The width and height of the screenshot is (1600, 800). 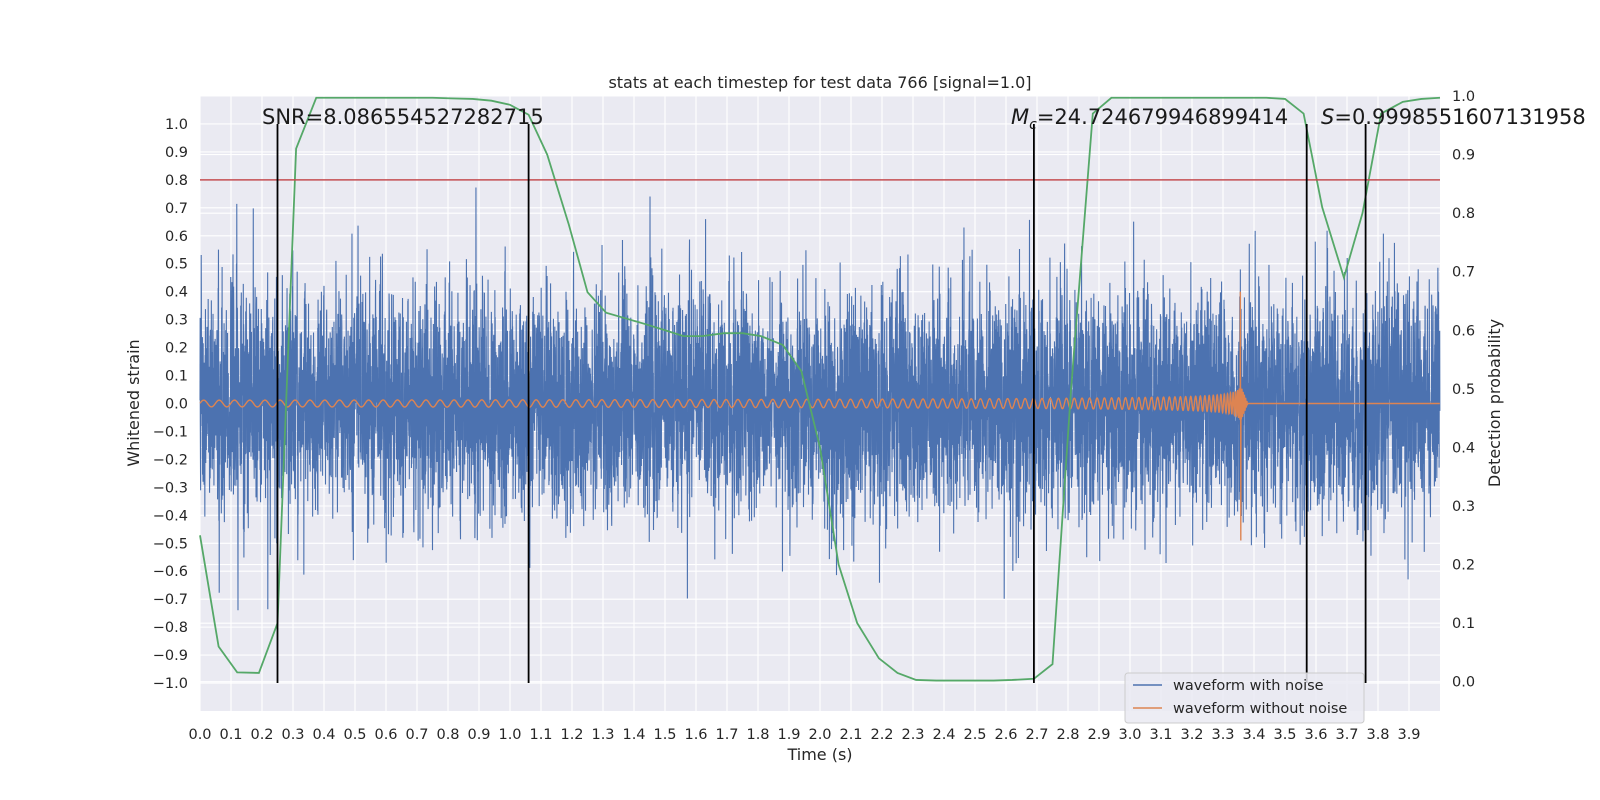 I want to click on x-tick-label: 0.7, so click(x=416, y=735).